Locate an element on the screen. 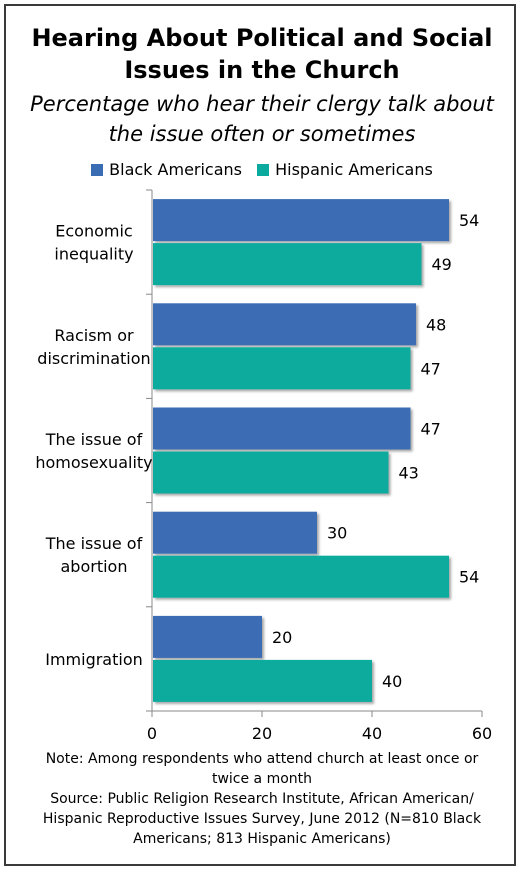 The height and width of the screenshot is (874, 524). note-line-5: Americans; 813 Hispanic Americans) is located at coordinates (262, 839).